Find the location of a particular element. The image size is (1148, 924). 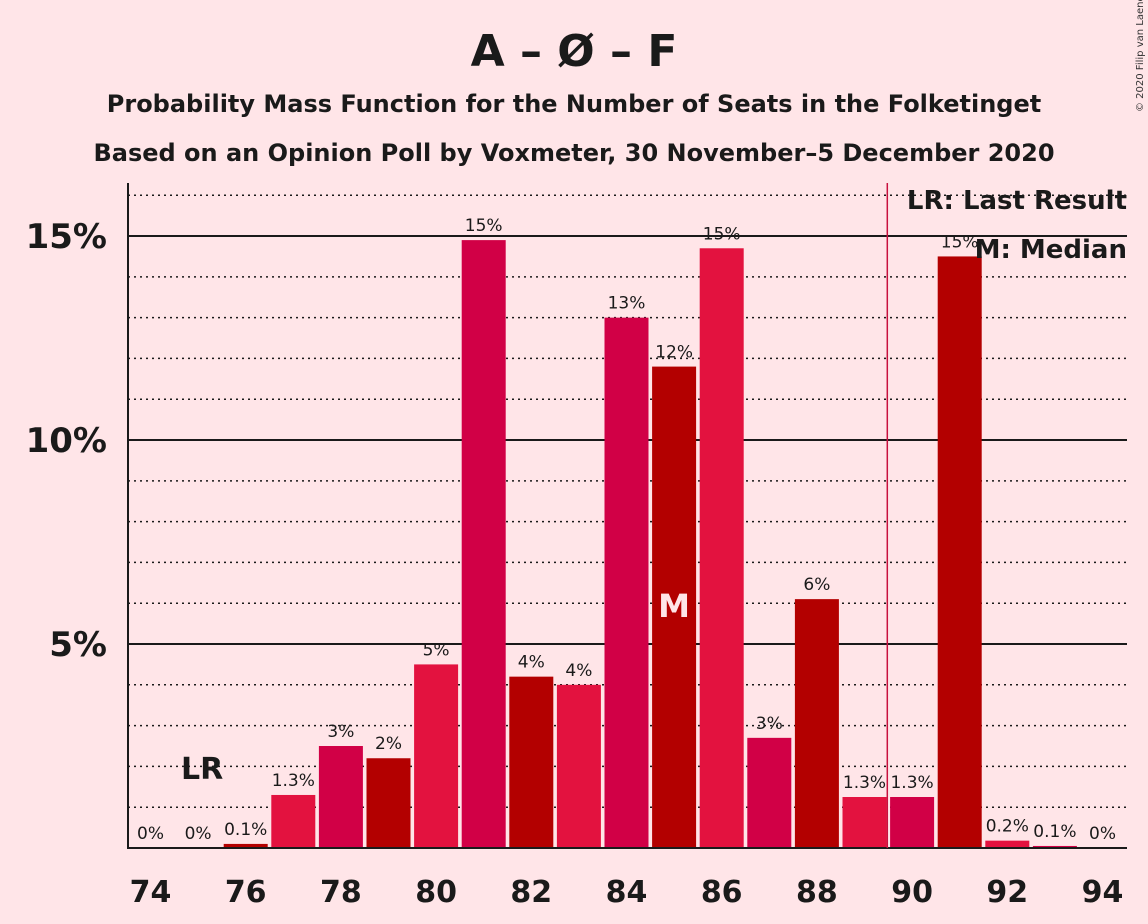

chart-title: A – Ø – F is located at coordinates (574, 51).